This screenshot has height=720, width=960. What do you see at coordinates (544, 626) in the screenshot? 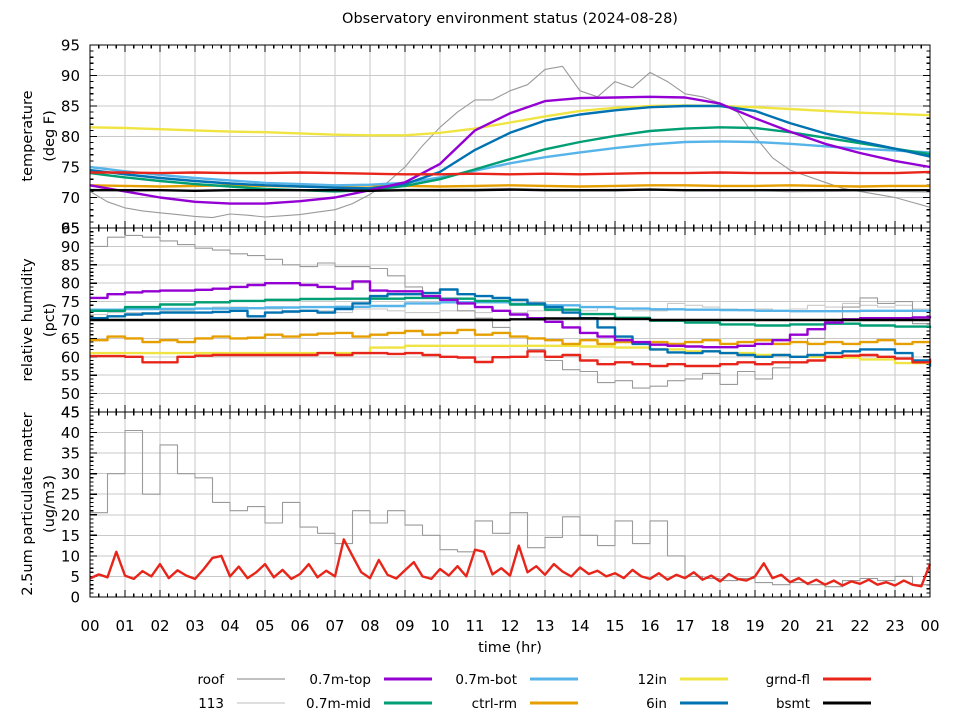
I see `x-tick-label-13: 13` at bounding box center [544, 626].